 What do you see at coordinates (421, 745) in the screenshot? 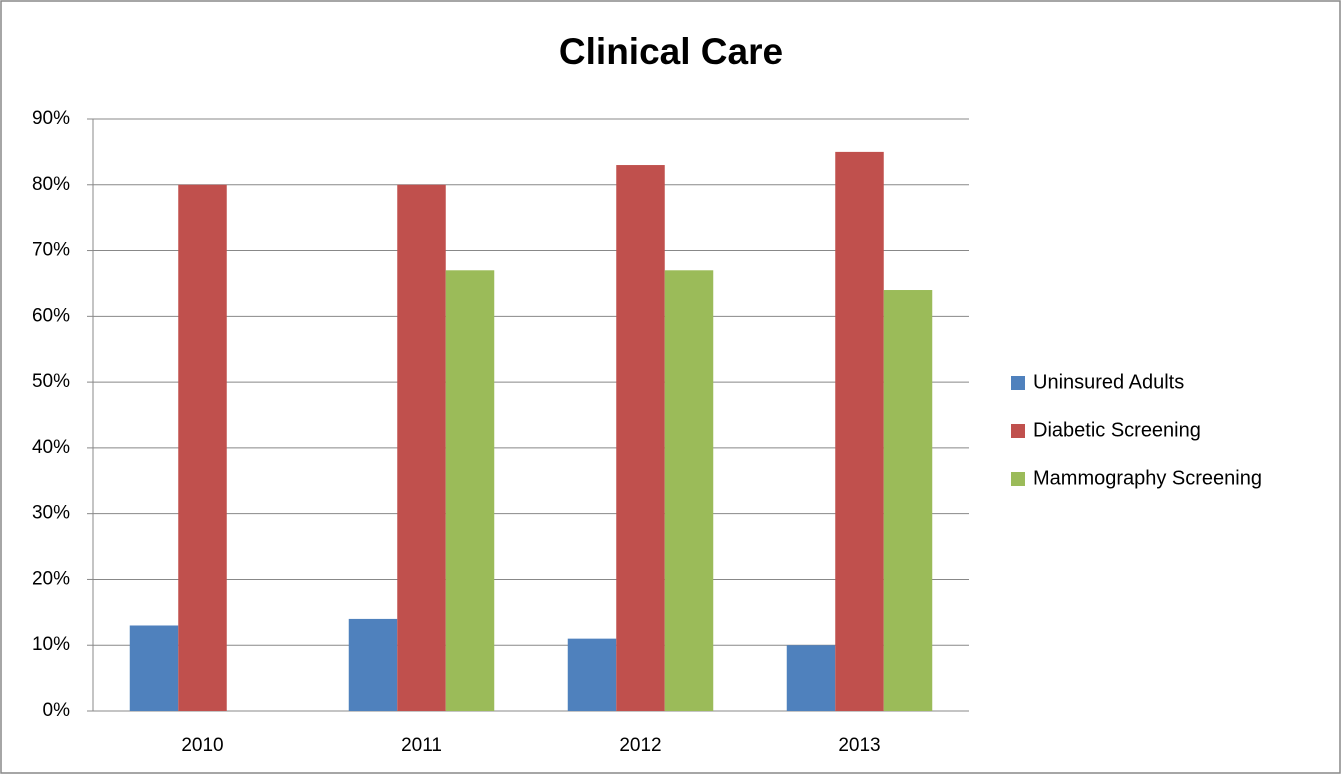
I see `x-tick-label: 2011` at bounding box center [421, 745].